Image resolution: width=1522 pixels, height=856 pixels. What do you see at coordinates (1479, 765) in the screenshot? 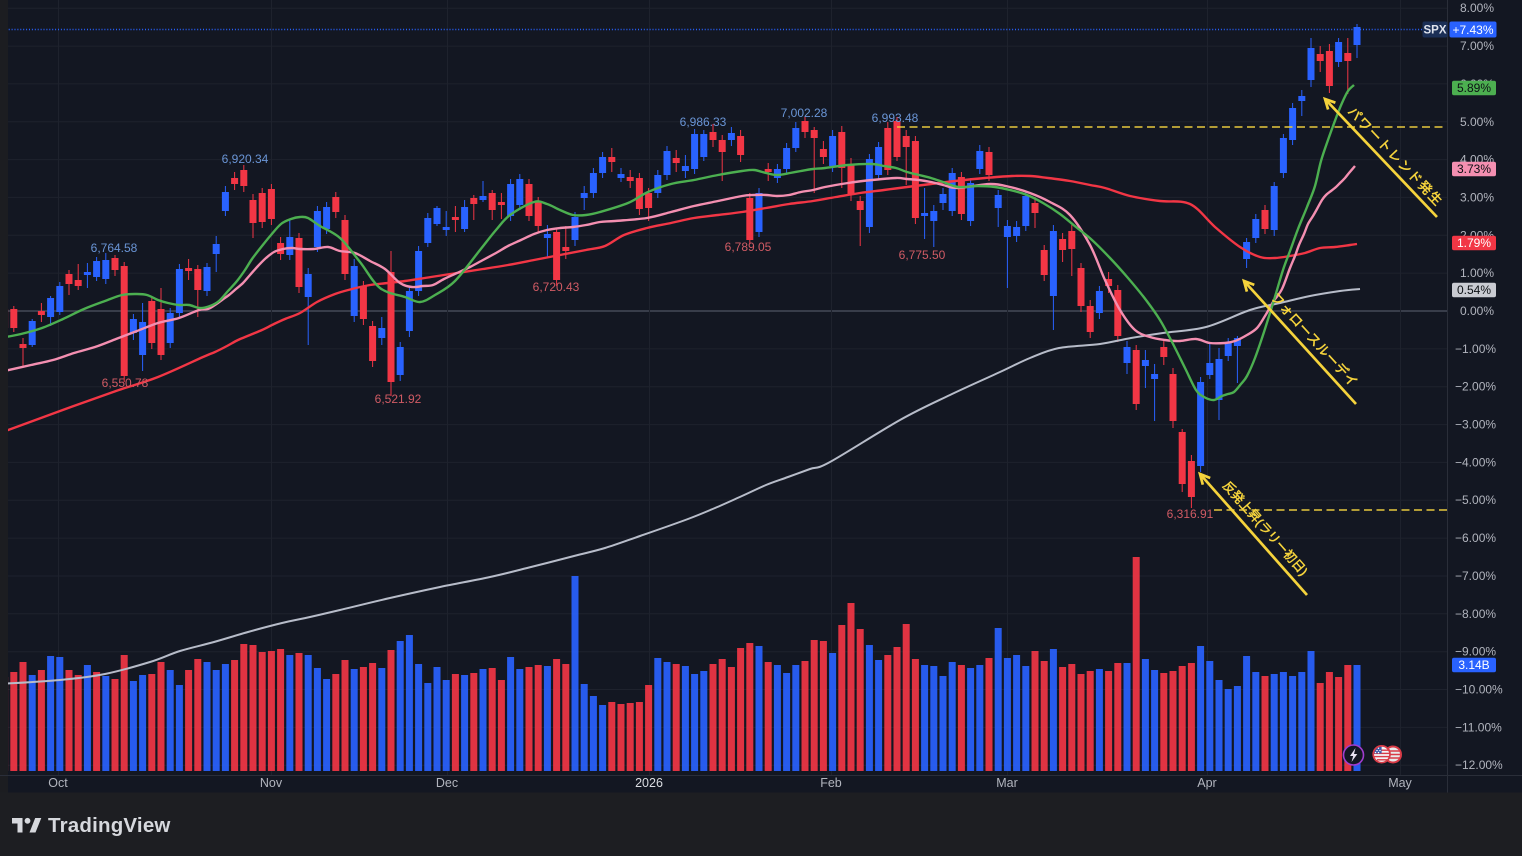
I see `svg-text: −12.00%` at bounding box center [1479, 765].